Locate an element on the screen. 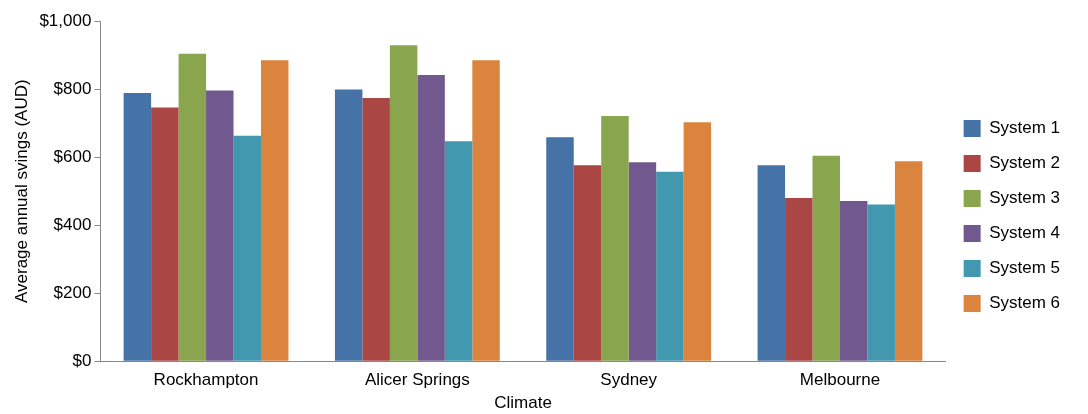  legend-label: System 1 is located at coordinates (1024, 128).